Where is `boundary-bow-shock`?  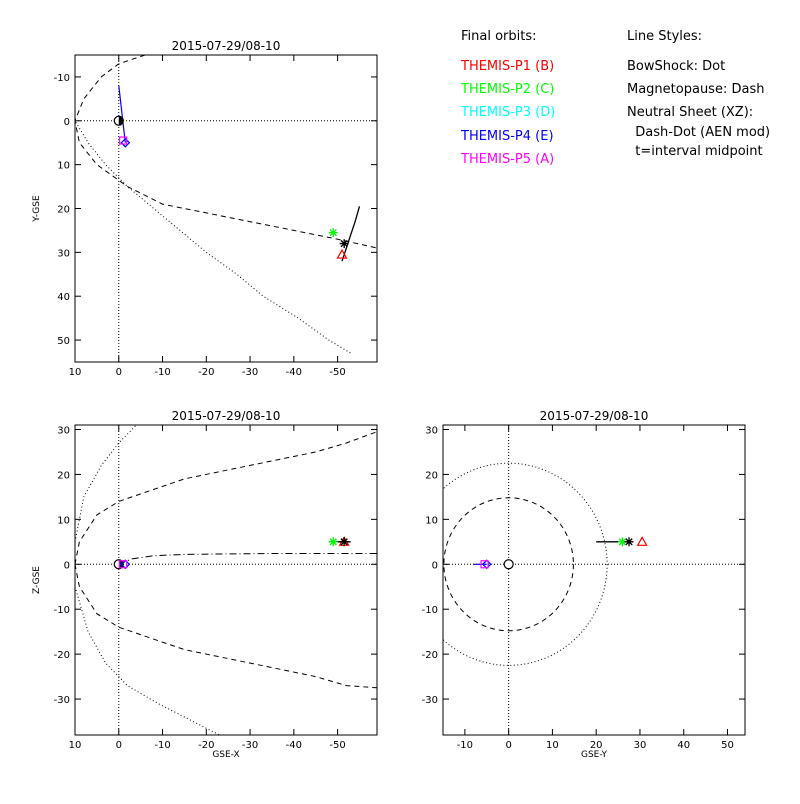
boundary-bow-shock is located at coordinates (525, 564).